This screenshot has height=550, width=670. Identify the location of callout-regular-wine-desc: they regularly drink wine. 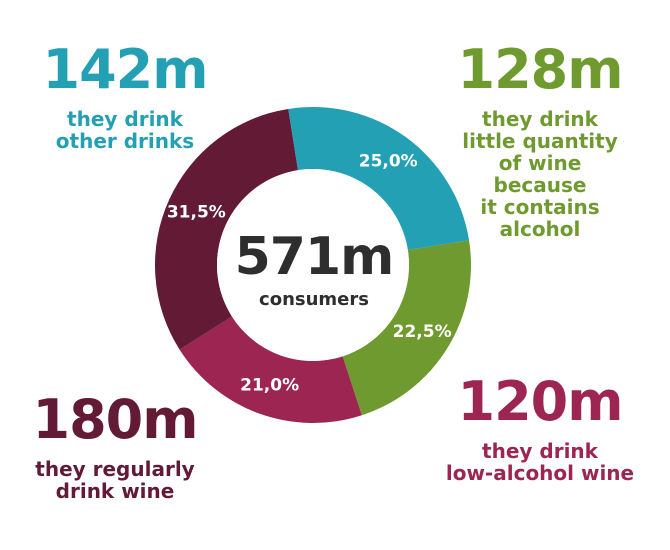
(115, 480).